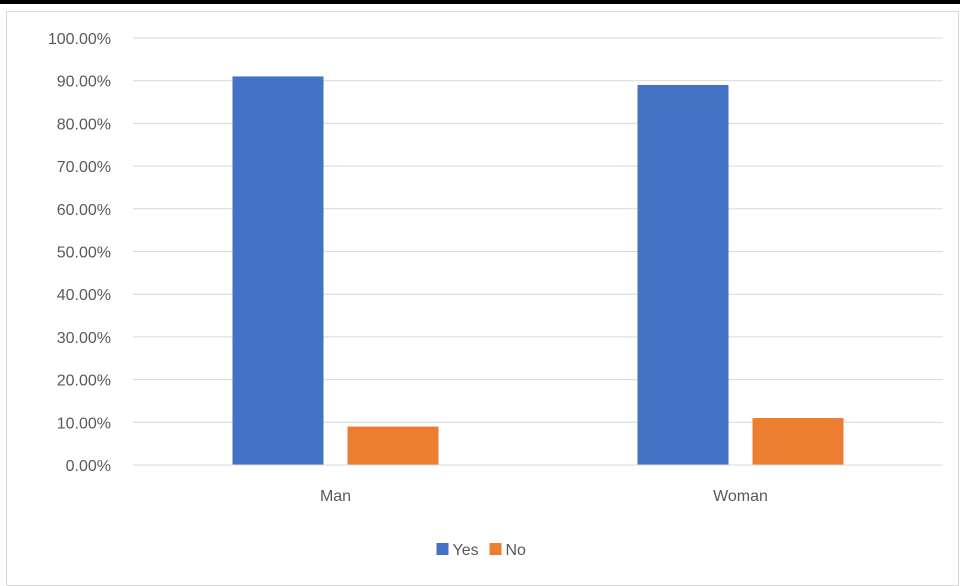  What do you see at coordinates (798, 441) in the screenshot?
I see `bar-no-woman` at bounding box center [798, 441].